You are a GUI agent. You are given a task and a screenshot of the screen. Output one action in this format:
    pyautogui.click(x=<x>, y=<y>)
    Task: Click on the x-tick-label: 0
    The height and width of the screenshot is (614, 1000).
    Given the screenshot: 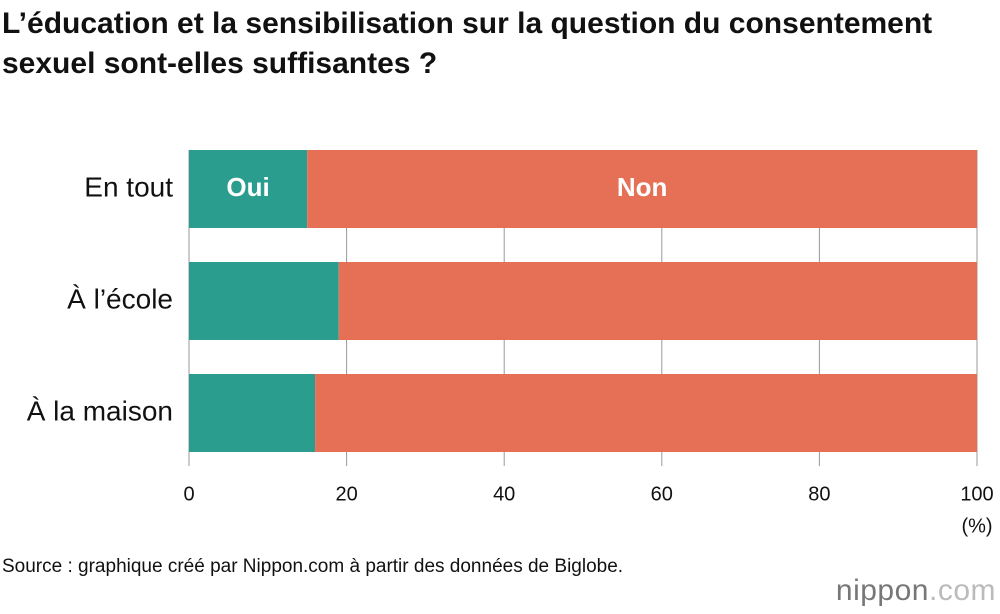 What is the action you would take?
    pyautogui.click(x=188, y=494)
    